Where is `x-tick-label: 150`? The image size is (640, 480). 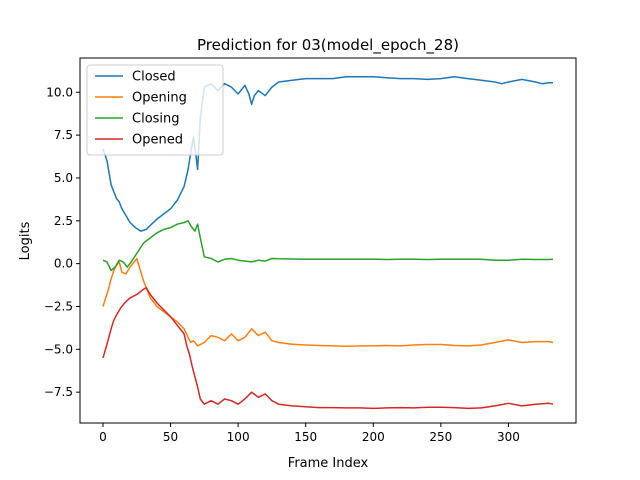
x-tick-label: 150 is located at coordinates (305, 437).